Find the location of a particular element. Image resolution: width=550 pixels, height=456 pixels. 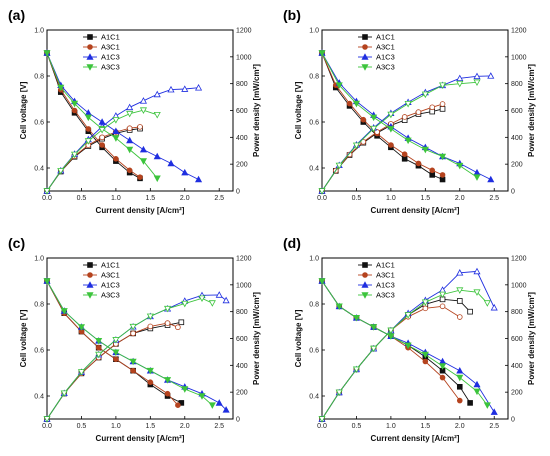

x-tick-label: 1.5 is located at coordinates (150, 426).